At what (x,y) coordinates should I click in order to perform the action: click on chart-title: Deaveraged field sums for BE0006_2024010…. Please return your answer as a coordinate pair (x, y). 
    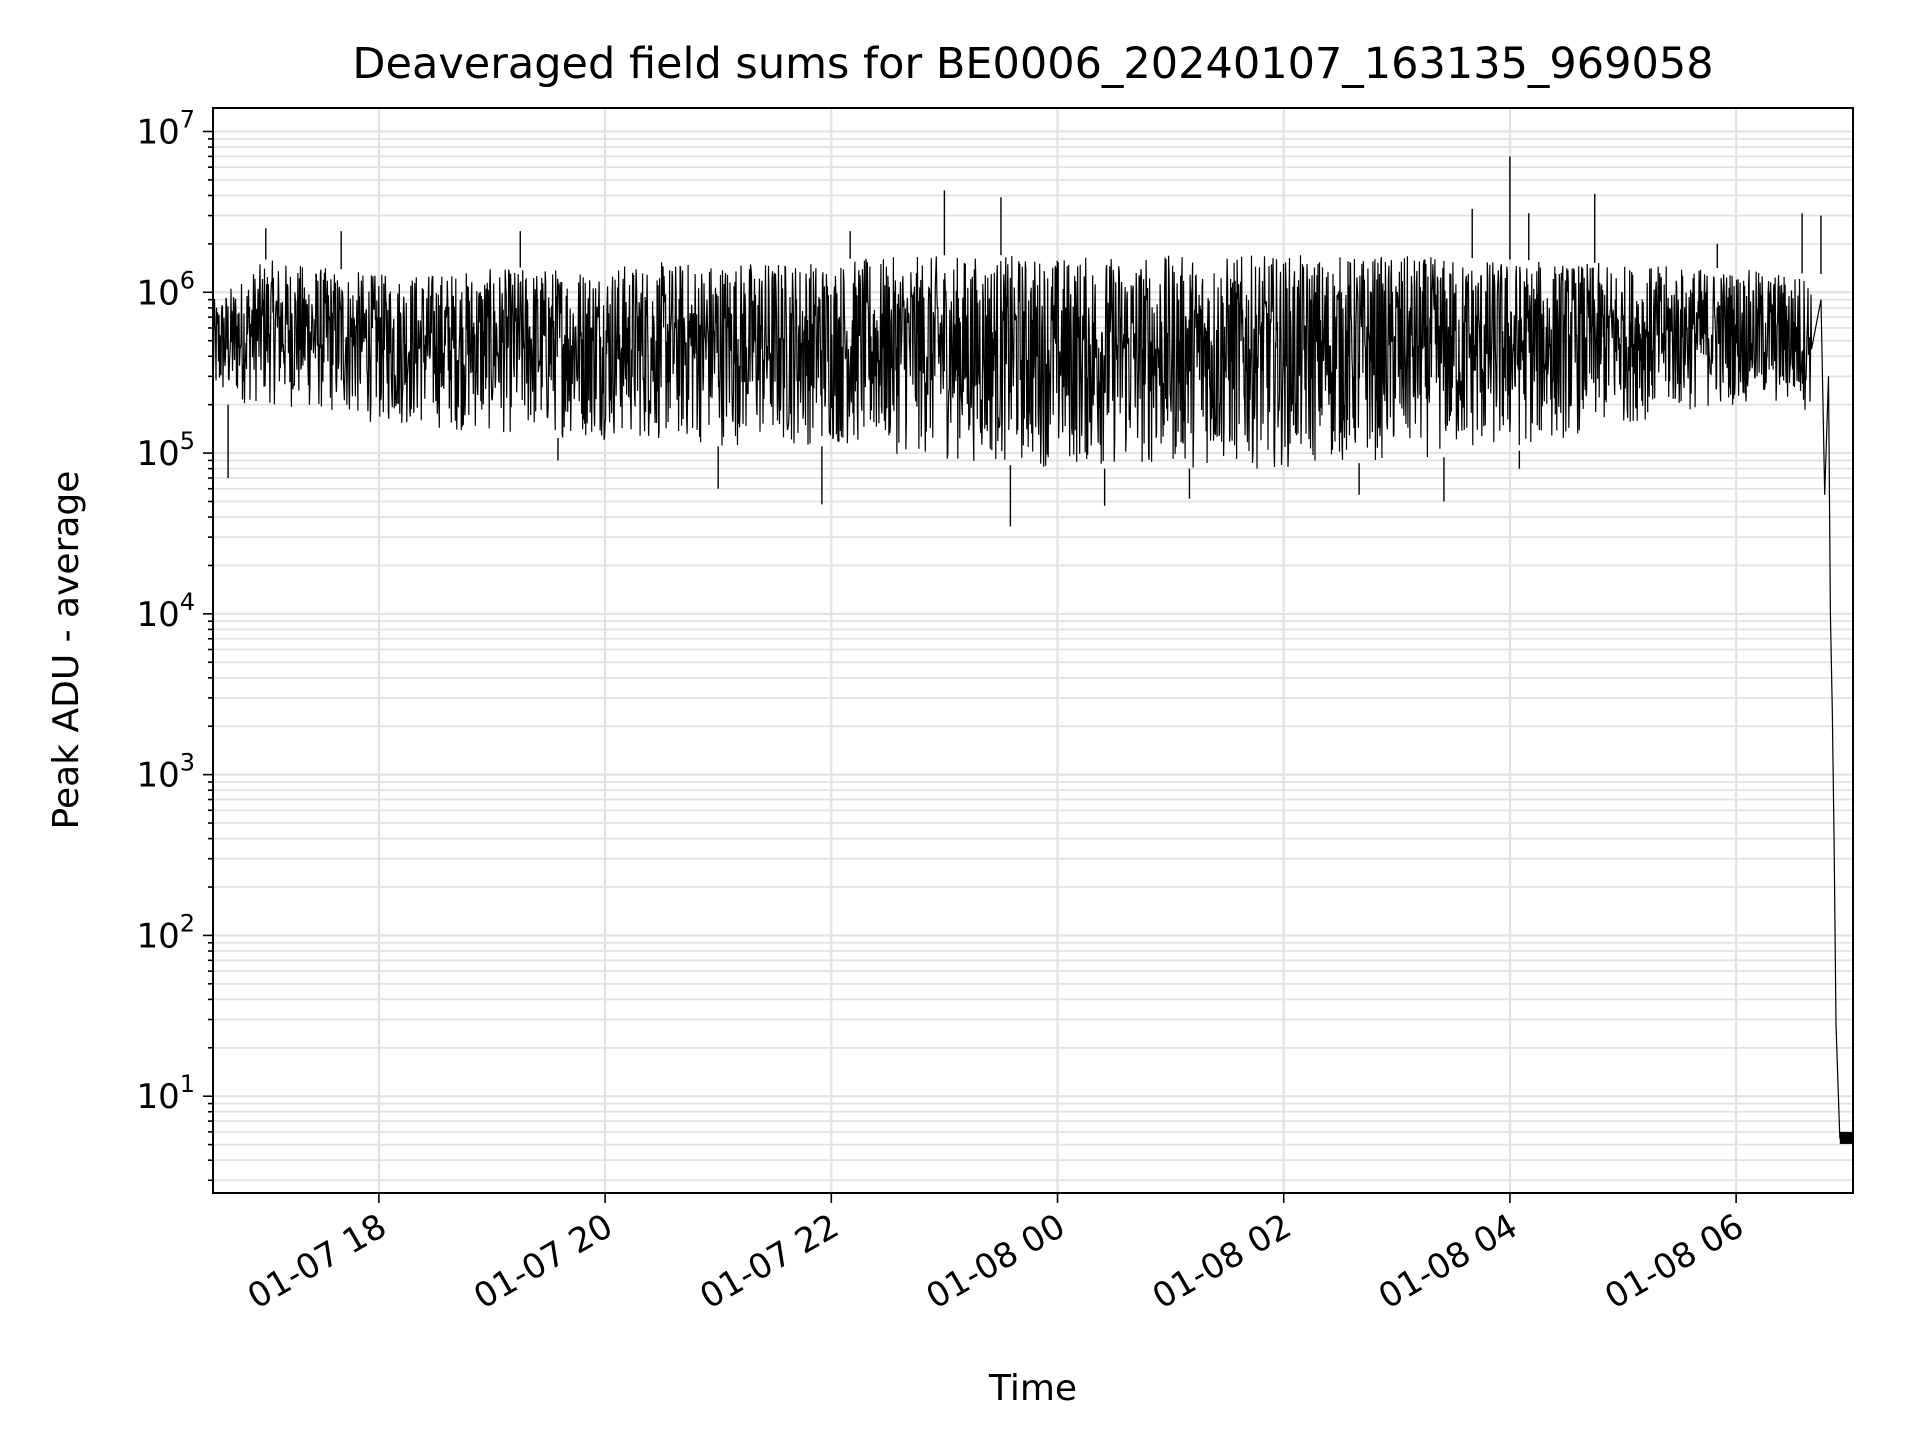
    Looking at the image, I should click on (1032, 64).